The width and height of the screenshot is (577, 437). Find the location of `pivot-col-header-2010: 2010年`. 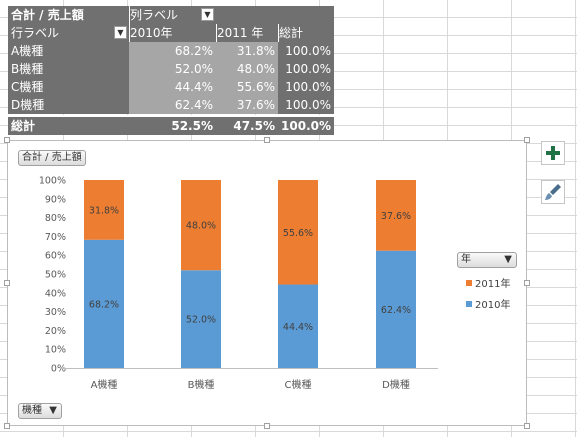

pivot-col-header-2010: 2010年 is located at coordinates (172, 33).